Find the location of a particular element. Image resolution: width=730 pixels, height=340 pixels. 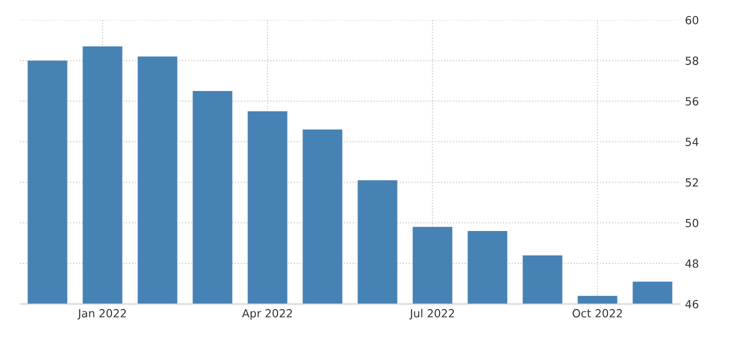

x-tick-label: Jul 2022 is located at coordinates (431, 314).